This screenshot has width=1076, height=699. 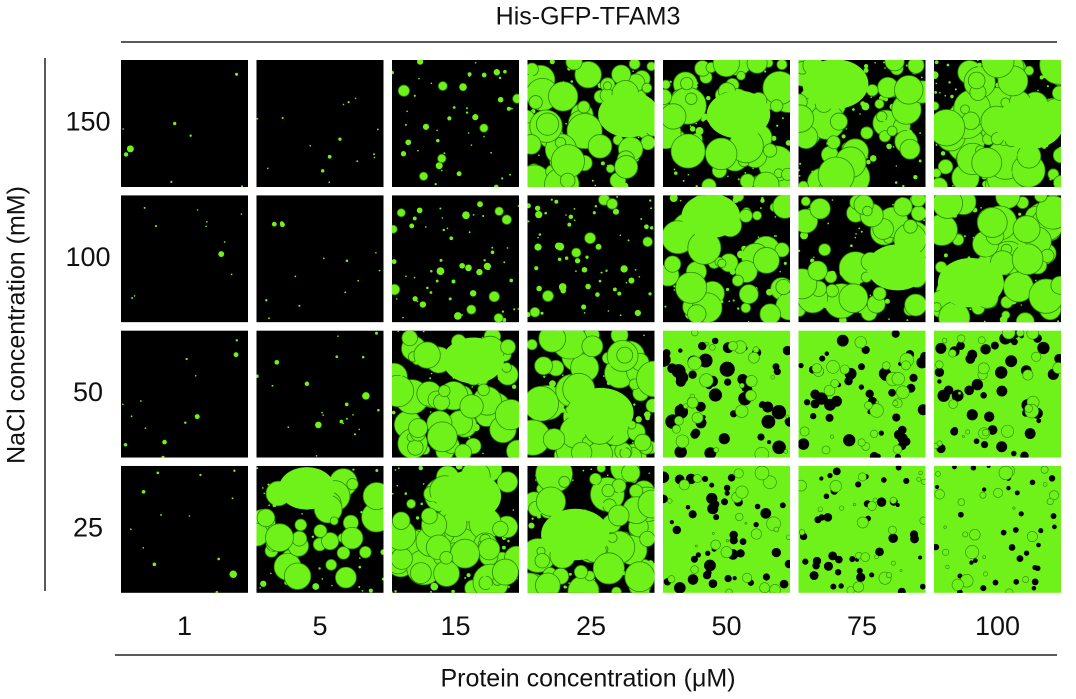 I want to click on column-label: 5, so click(x=319, y=626).